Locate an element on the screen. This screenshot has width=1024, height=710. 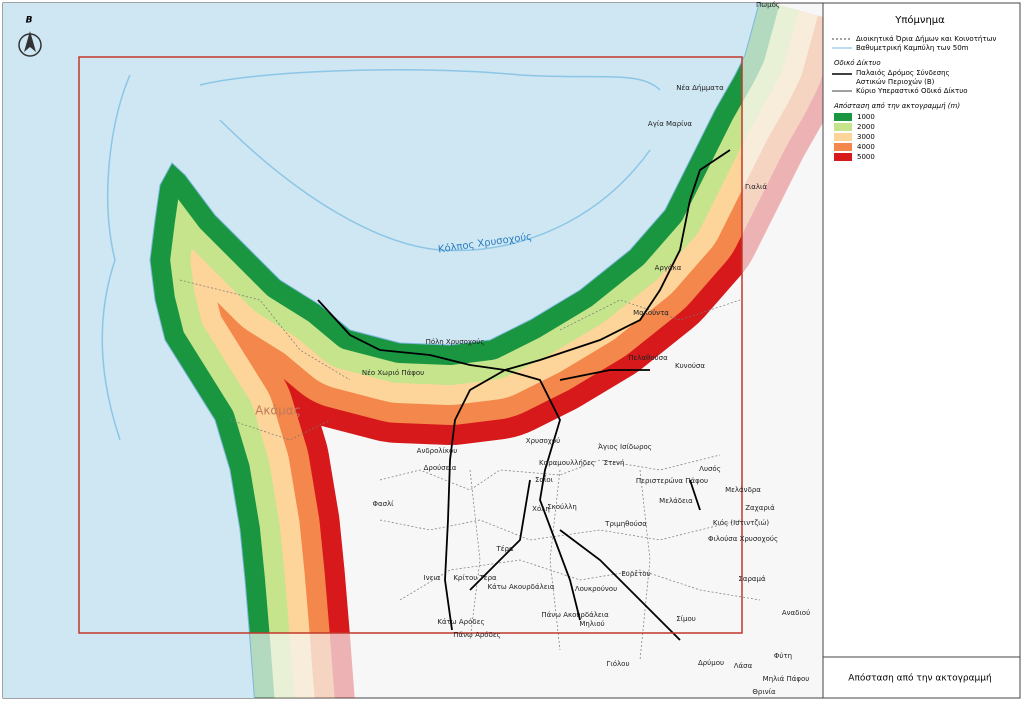
region-label: Ακάμας is located at coordinates (278, 411).